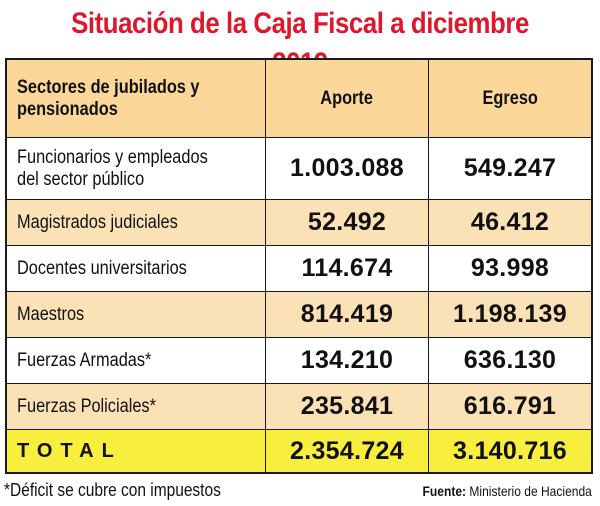  I want to click on source-text: Ministerio de Hacienda, so click(530, 491).